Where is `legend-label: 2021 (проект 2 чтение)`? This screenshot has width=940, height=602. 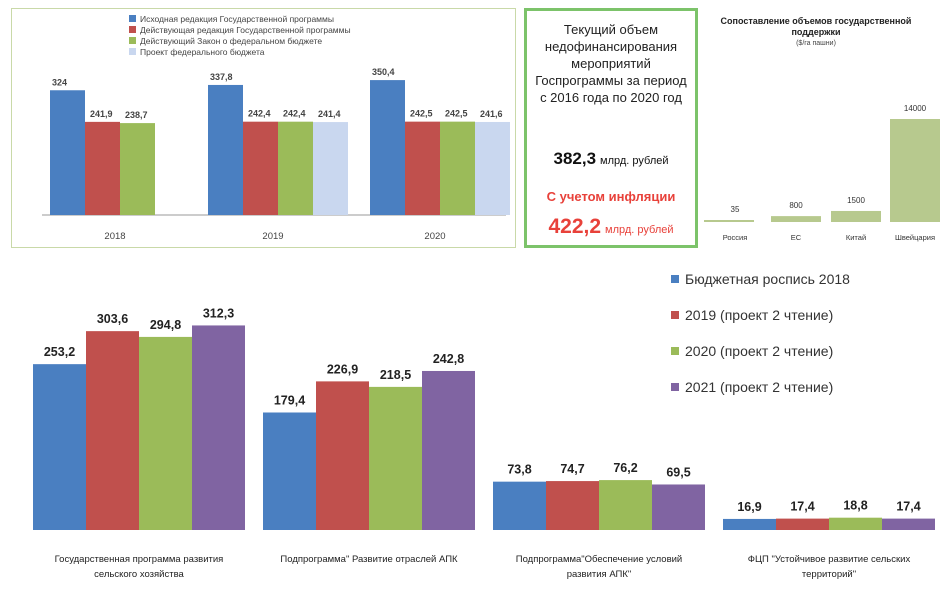 legend-label: 2021 (проект 2 чтение) is located at coordinates (759, 387).